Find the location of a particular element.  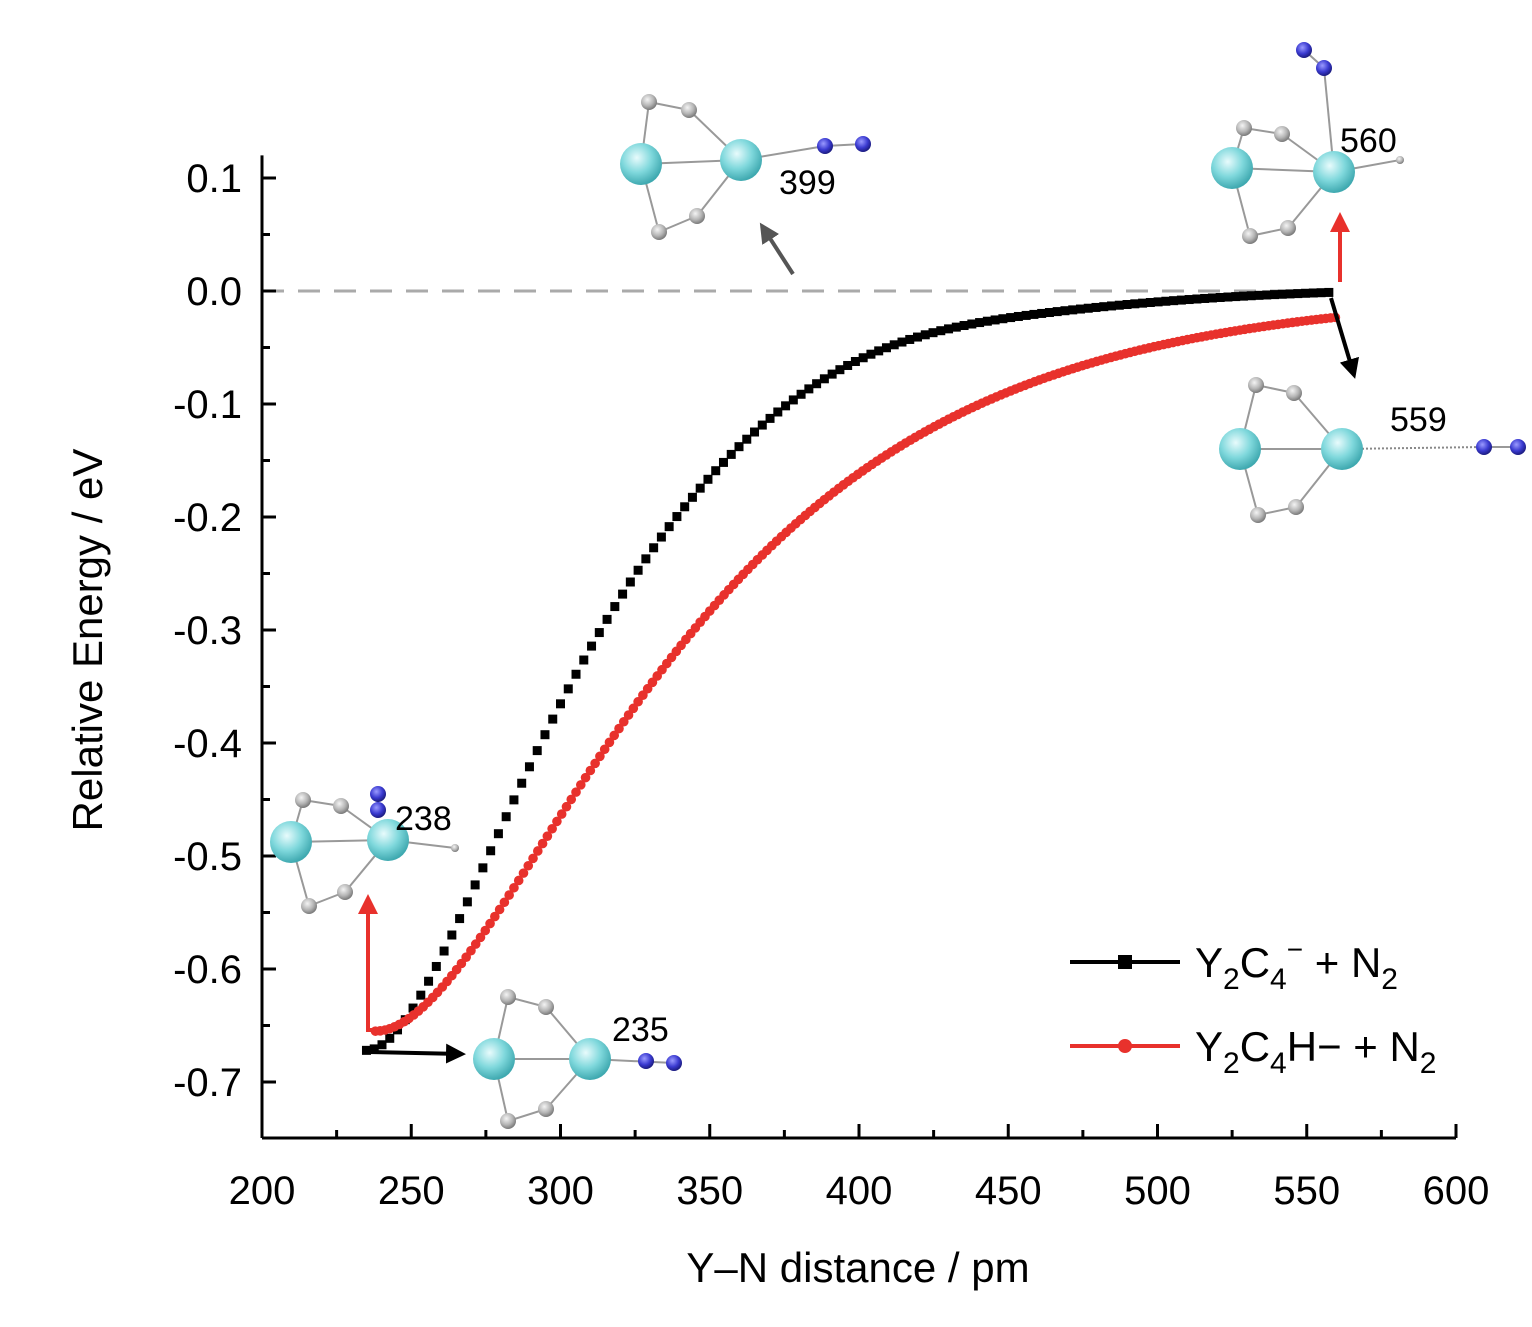

y-tick-label: -0.3 is located at coordinates (207, 631).